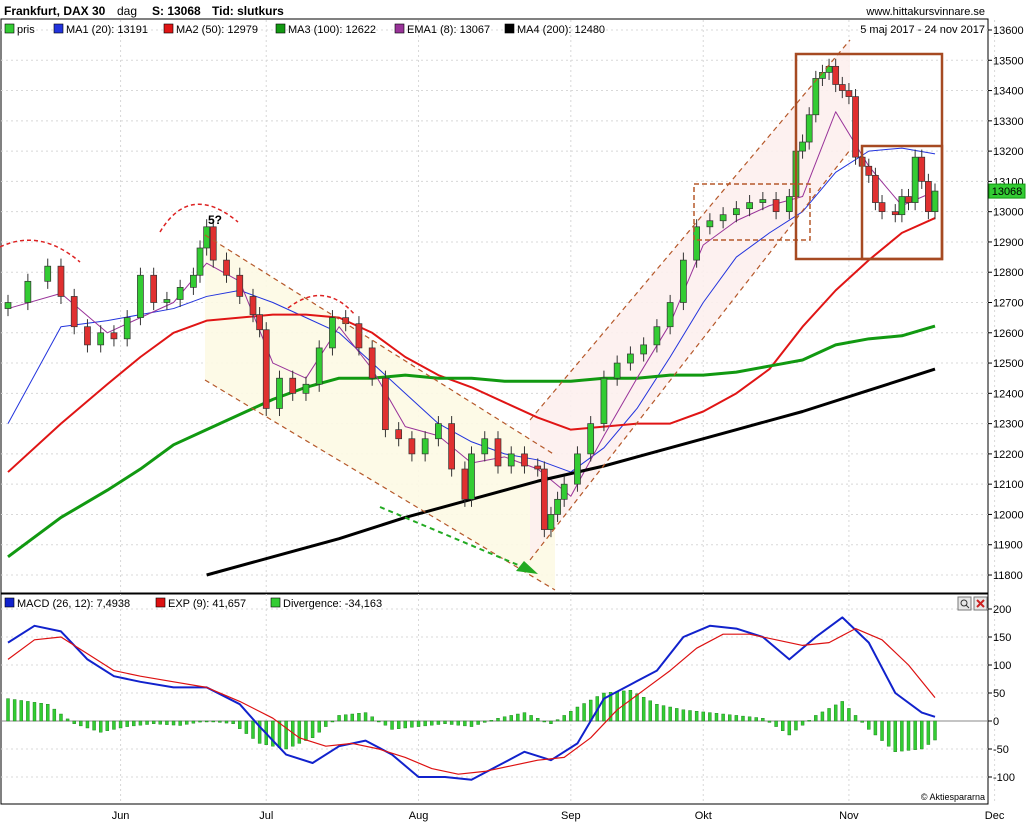 The width and height of the screenshot is (1032, 828). I want to click on legend-label: pris, so click(26, 30).